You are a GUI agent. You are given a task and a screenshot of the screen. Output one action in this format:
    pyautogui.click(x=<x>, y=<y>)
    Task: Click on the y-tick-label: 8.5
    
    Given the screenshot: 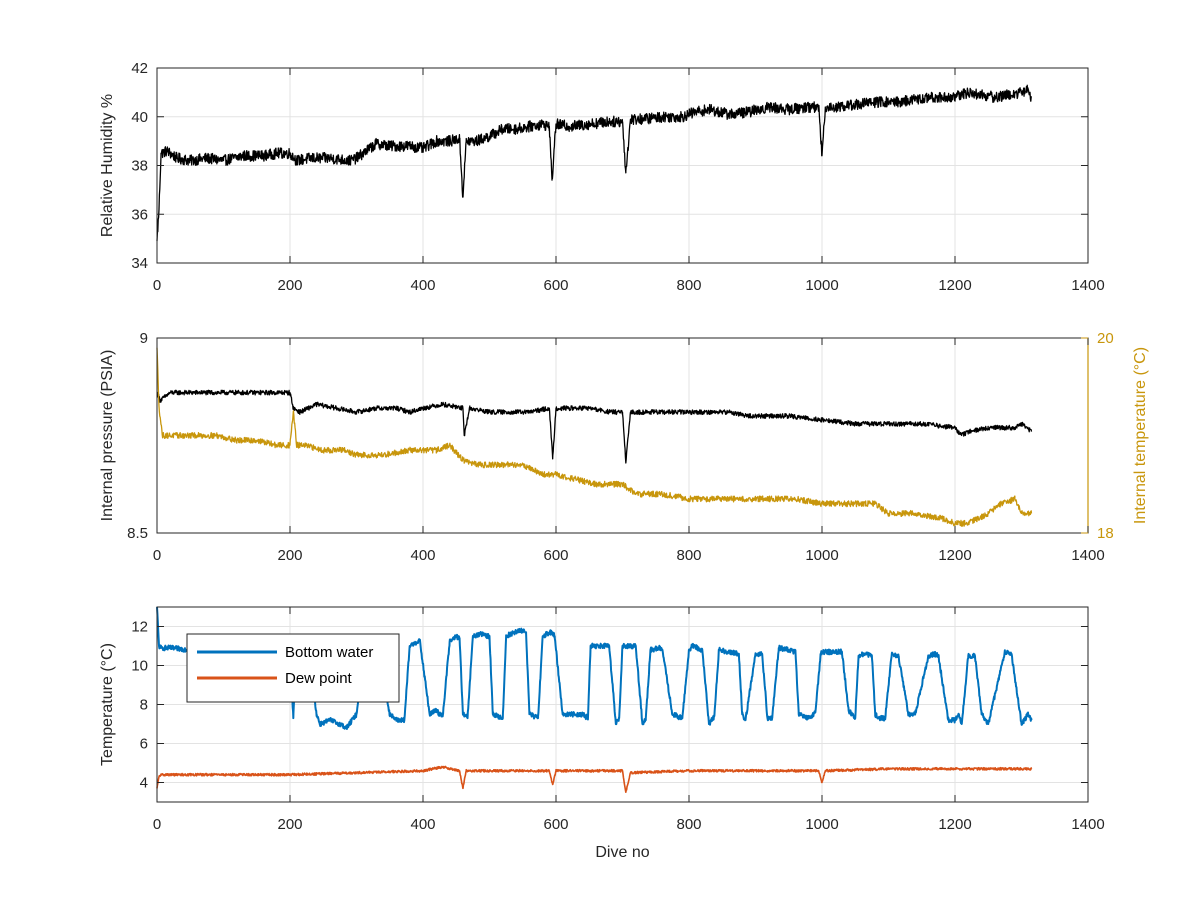 What is the action you would take?
    pyautogui.click(x=137, y=533)
    